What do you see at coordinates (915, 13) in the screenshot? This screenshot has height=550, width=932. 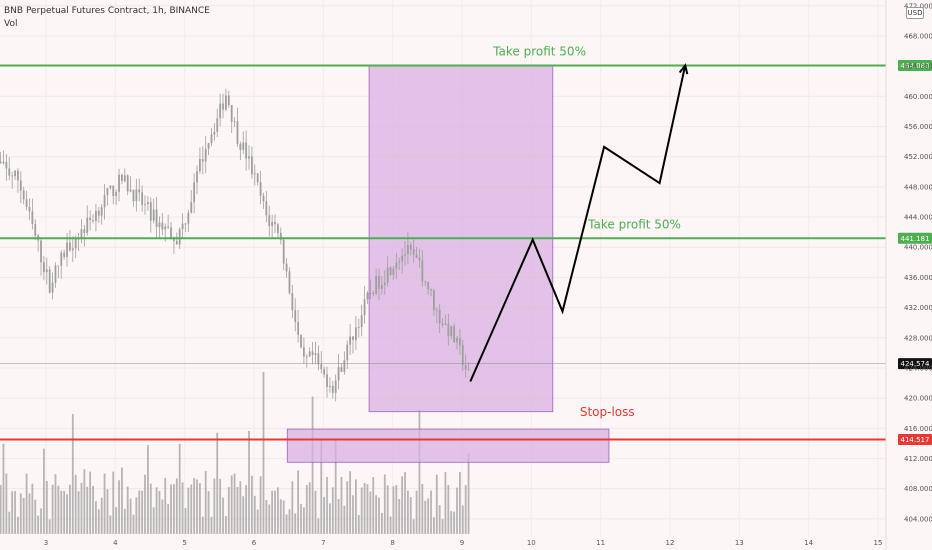 I see `currency-badge: USD` at bounding box center [915, 13].